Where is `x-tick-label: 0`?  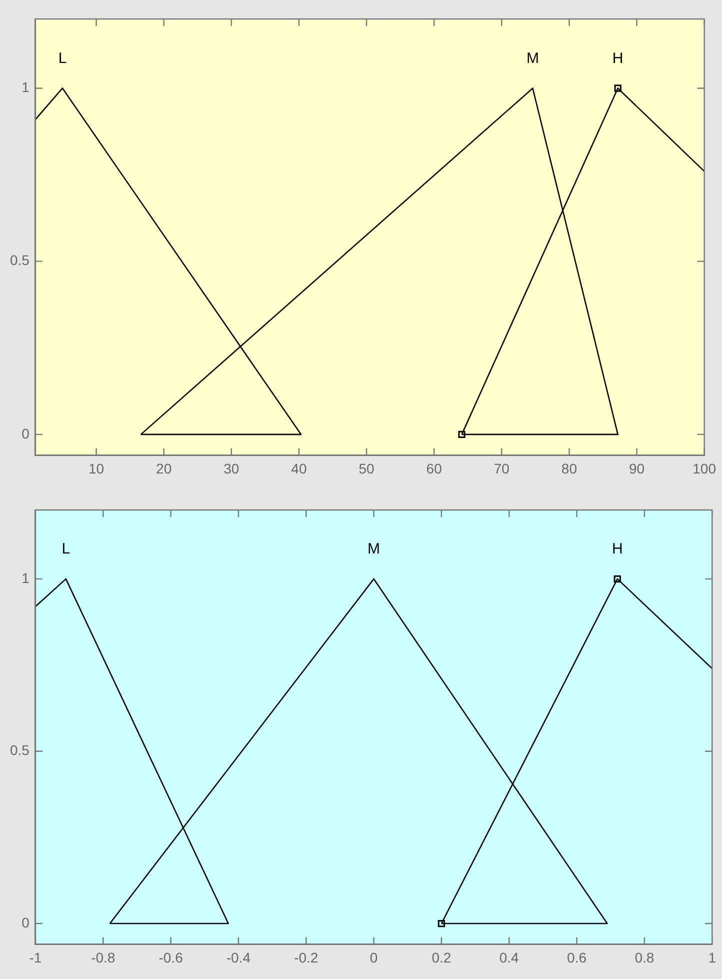 x-tick-label: 0 is located at coordinates (374, 957).